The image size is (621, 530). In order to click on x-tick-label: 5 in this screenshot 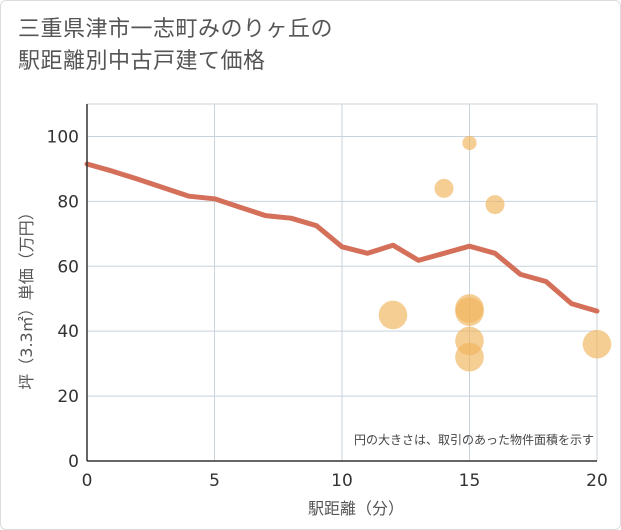, I will do `click(214, 481)`.